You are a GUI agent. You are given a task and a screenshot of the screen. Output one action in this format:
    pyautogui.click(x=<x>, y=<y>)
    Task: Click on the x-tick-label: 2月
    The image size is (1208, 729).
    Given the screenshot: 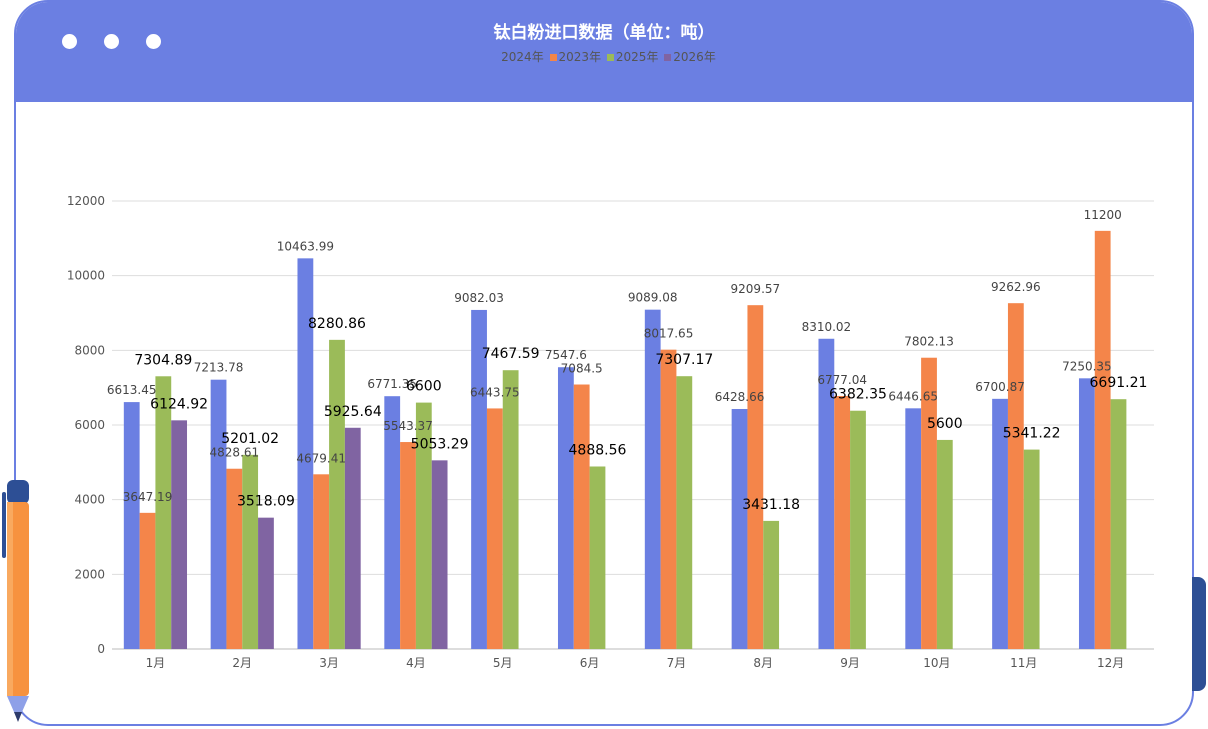 What is the action you would take?
    pyautogui.click(x=242, y=663)
    